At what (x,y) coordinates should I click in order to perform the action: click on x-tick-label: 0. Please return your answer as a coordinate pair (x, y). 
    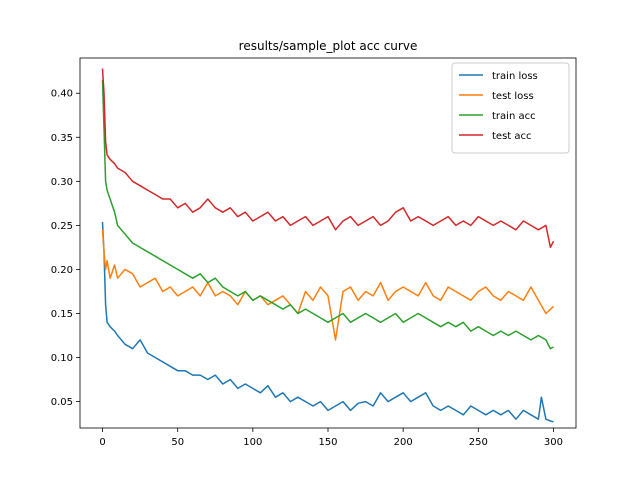
    Looking at the image, I should click on (102, 442).